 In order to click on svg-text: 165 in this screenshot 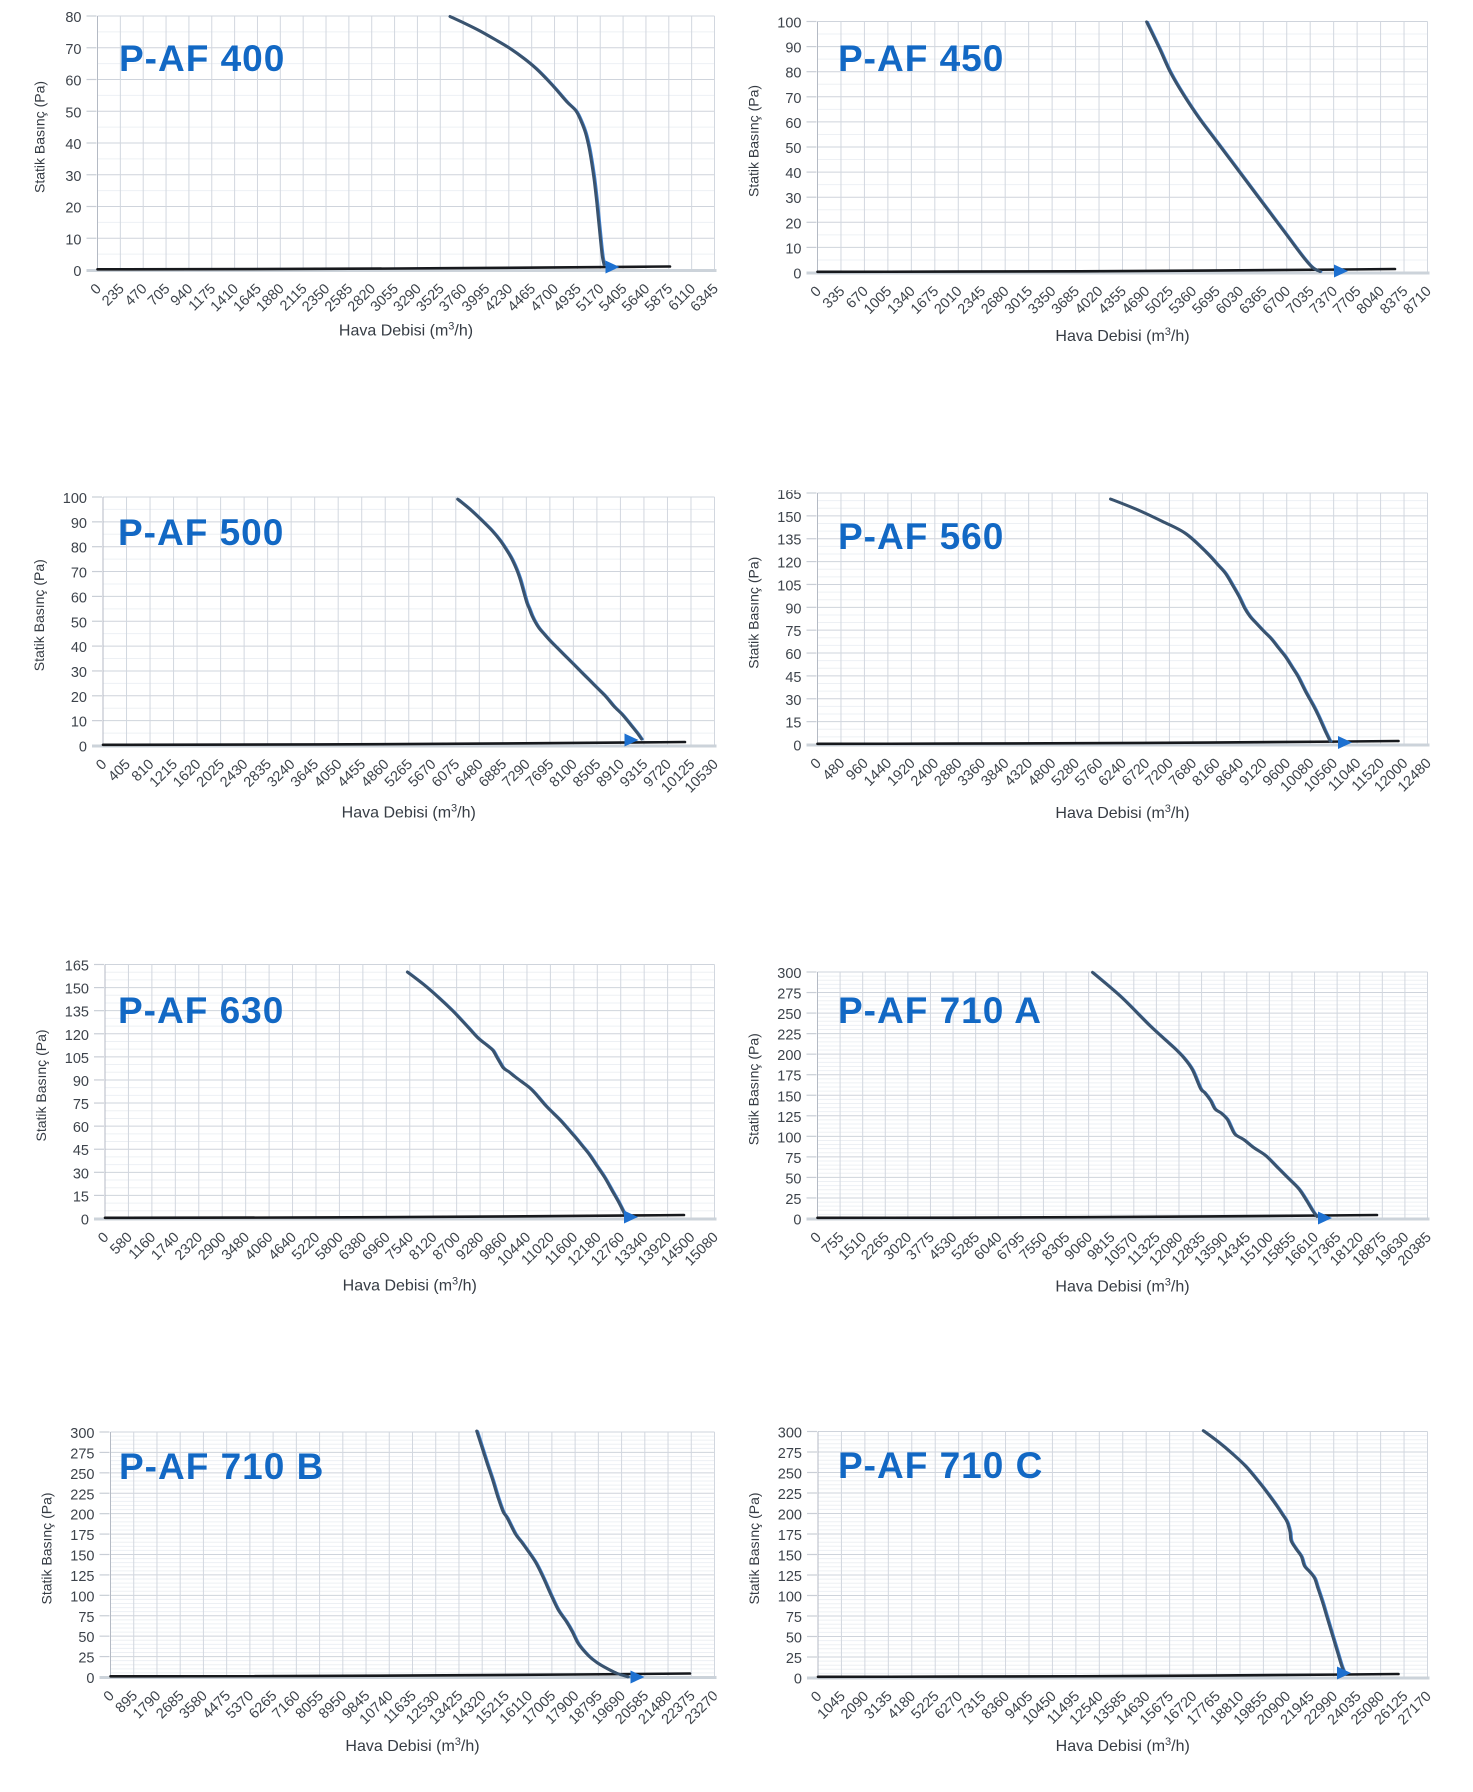, I will do `click(789, 495)`.